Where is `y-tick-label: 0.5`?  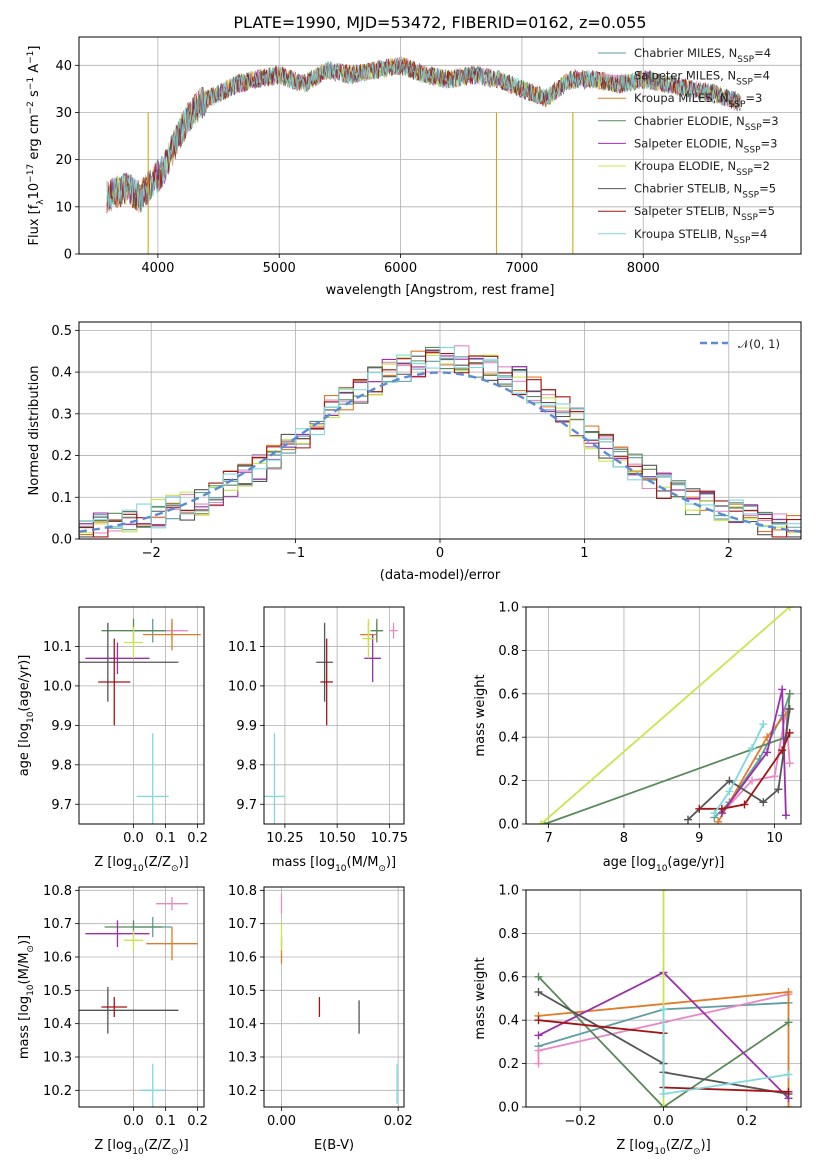 y-tick-label: 0.5 is located at coordinates (61, 331).